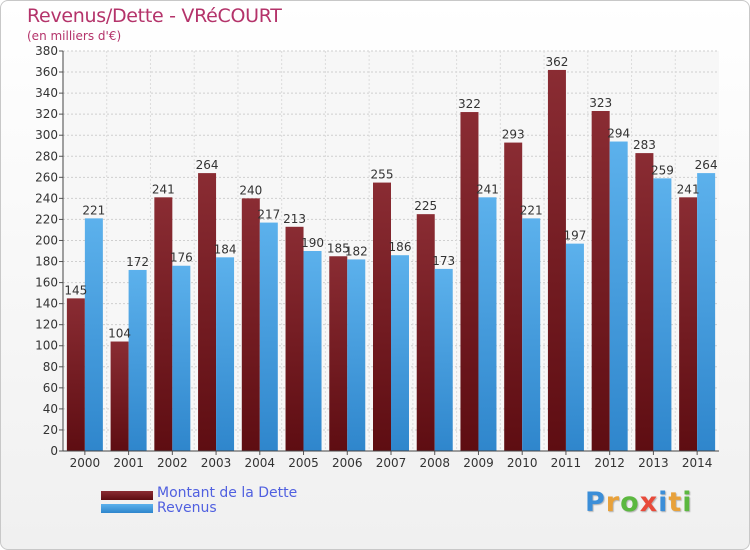 The width and height of the screenshot is (750, 550). What do you see at coordinates (225, 249) in the screenshot?
I see `data-label: 184` at bounding box center [225, 249].